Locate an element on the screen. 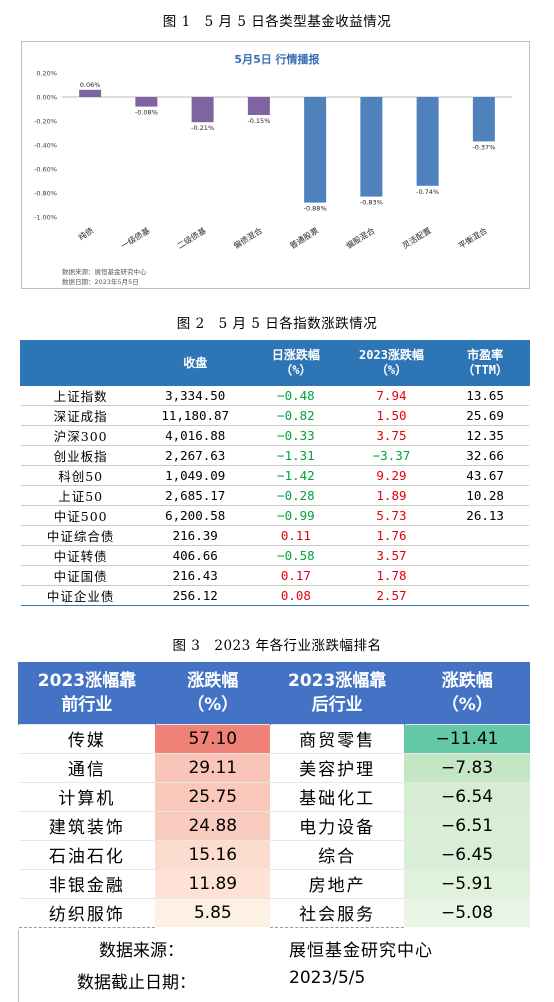 The width and height of the screenshot is (554, 1002). table-row: 中证转债 406.66 −0.58 3.57 is located at coordinates (275, 555).